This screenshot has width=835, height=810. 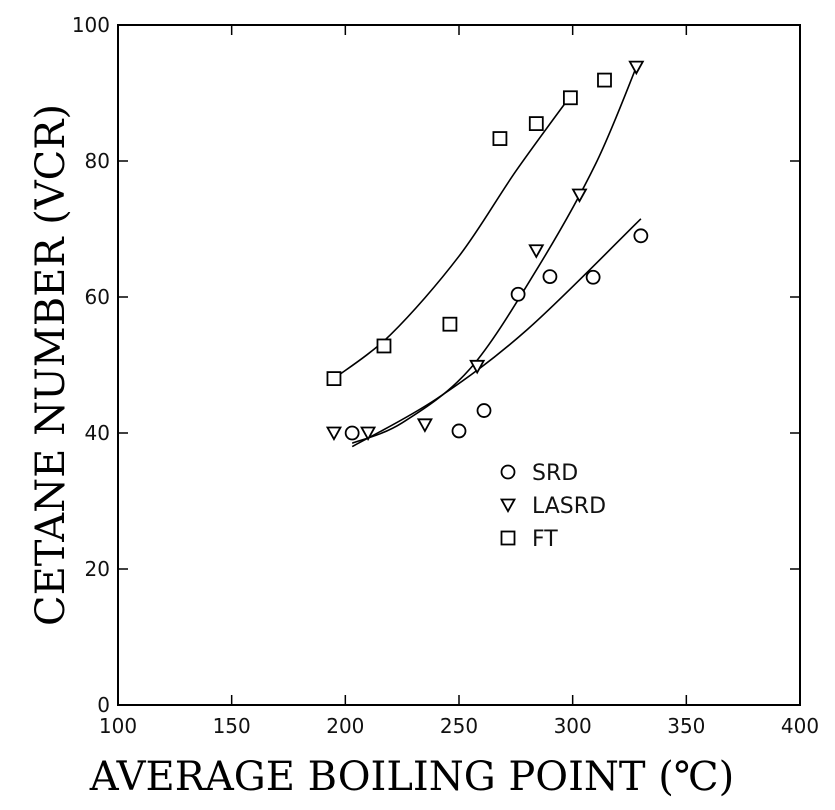 I want to click on y-tick-label: 60, so click(x=97, y=297).